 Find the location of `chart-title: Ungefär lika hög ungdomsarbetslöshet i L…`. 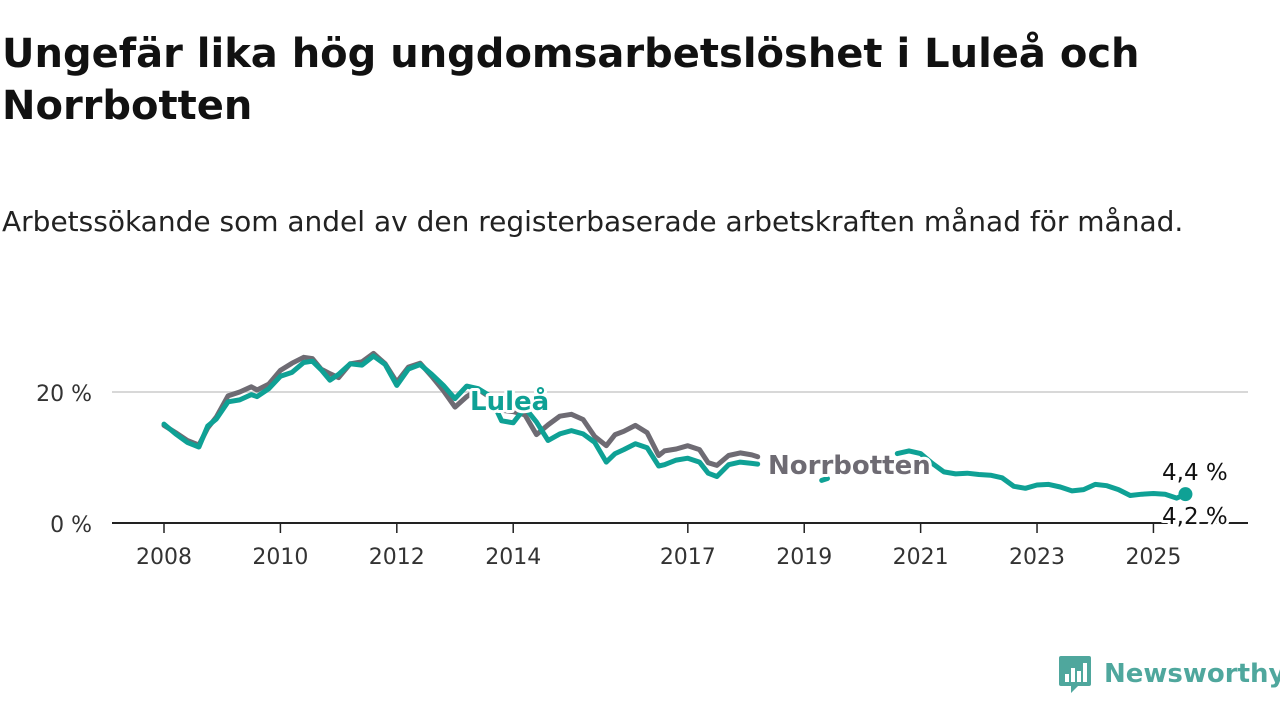

chart-title: Ungefär lika hög ungdomsarbetslöshet i L… is located at coordinates (571, 80).